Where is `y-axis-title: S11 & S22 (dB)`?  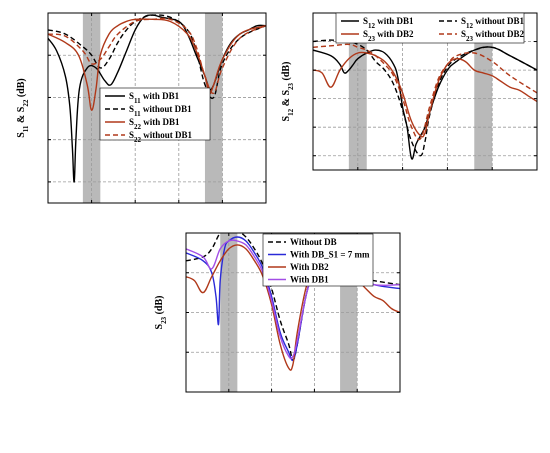 y-axis-title: S11 & S22 (dB) is located at coordinates (23, 108).